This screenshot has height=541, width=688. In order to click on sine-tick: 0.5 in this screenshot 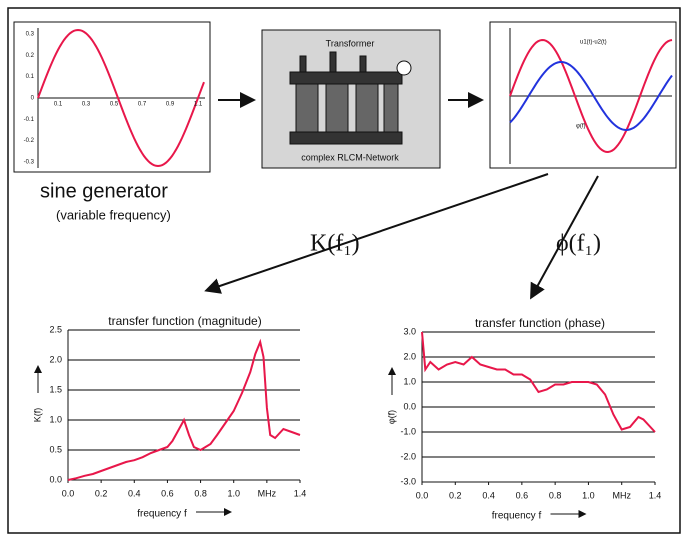, I will do `click(114, 105)`.